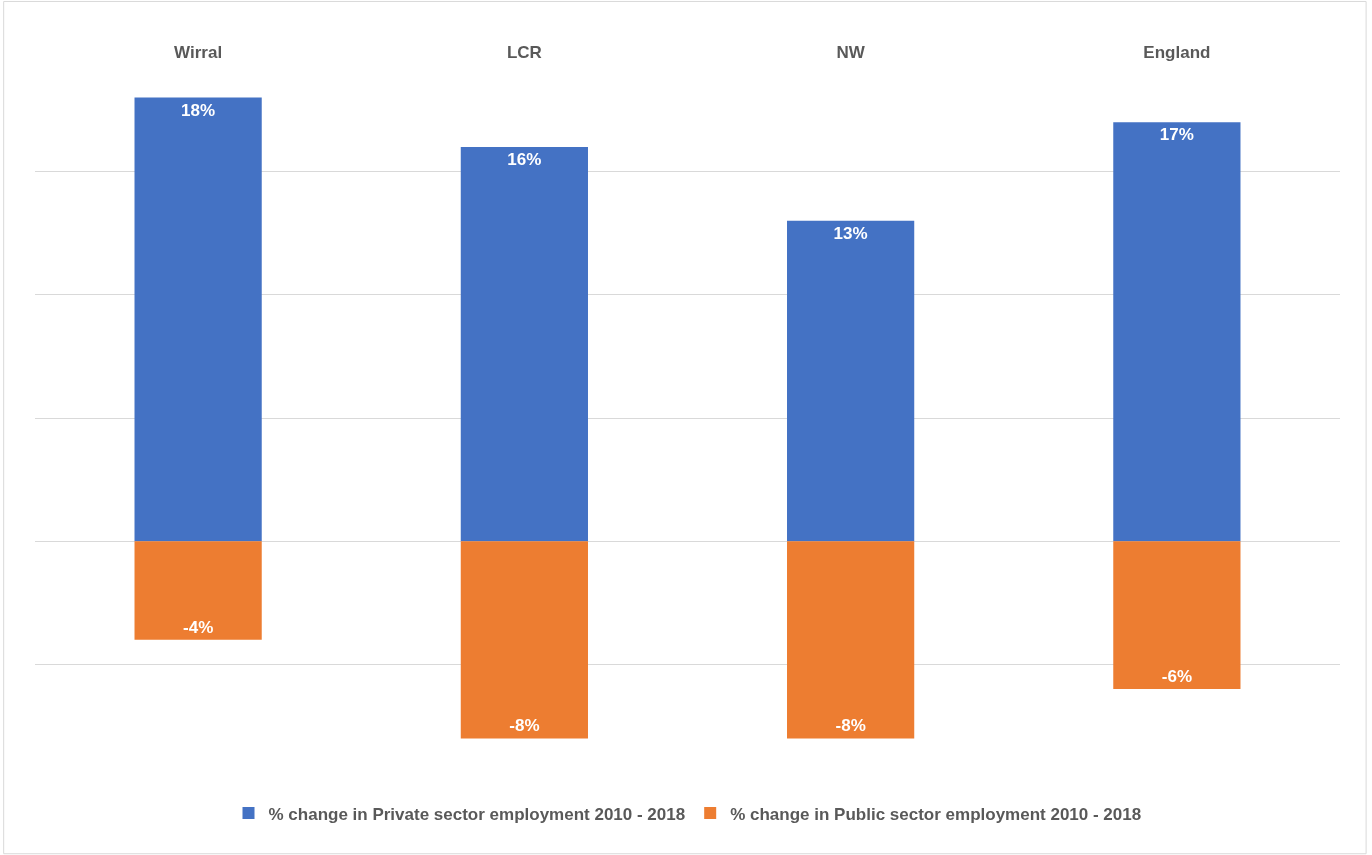  Describe the element at coordinates (477, 814) in the screenshot. I see `legend-label: % change in Private sector employment 2010 - 2018` at that location.